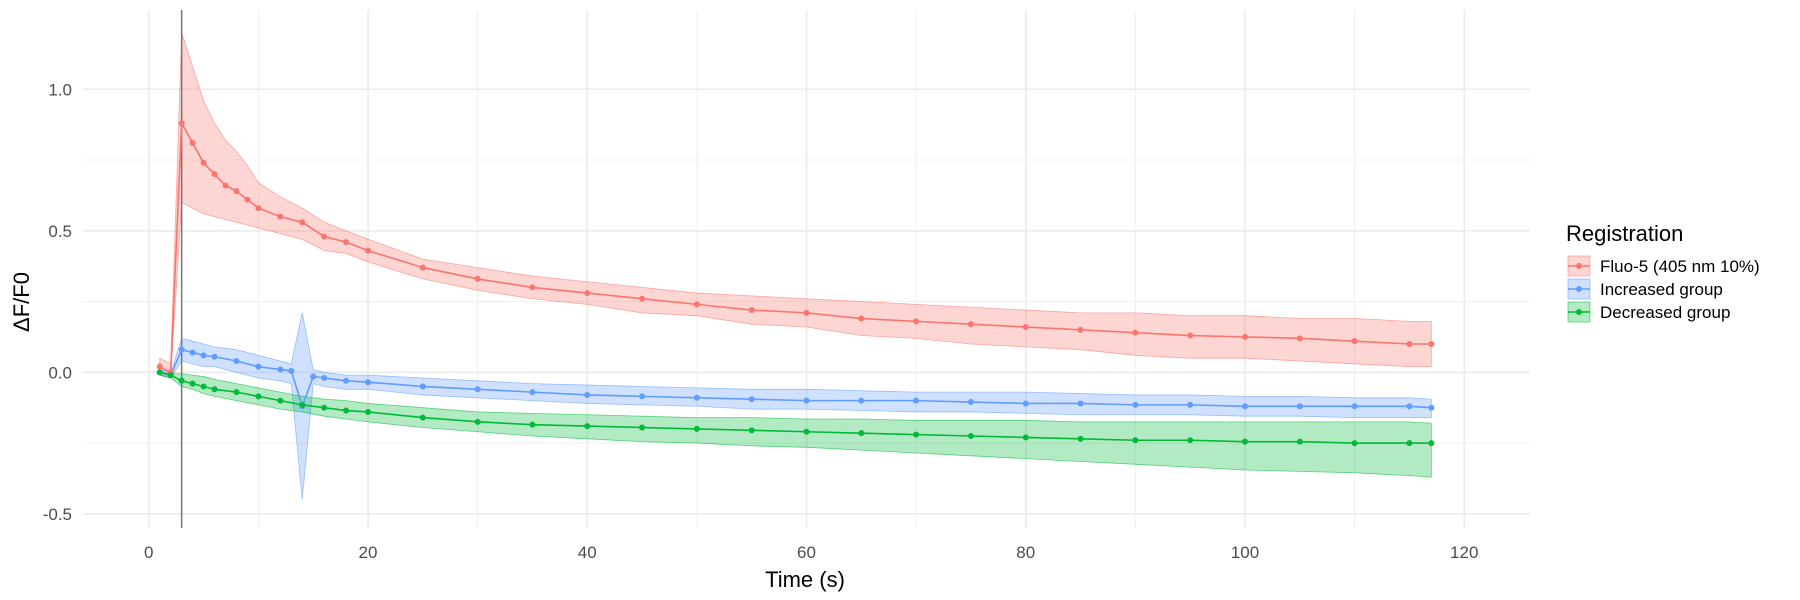  What do you see at coordinates (1680, 266) in the screenshot?
I see `legend-label: Fluo-5 (405 nm 10%)` at bounding box center [1680, 266].